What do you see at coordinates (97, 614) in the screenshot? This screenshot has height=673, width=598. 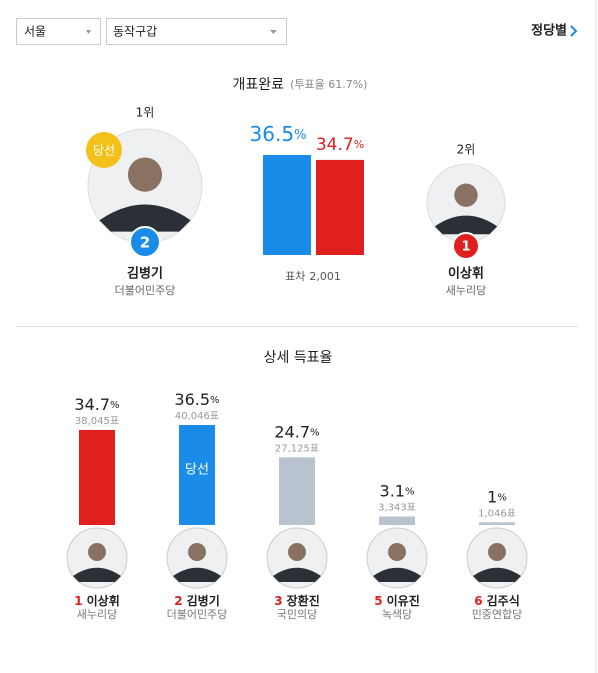 I see `candidate-party: 새누리당` at bounding box center [97, 614].